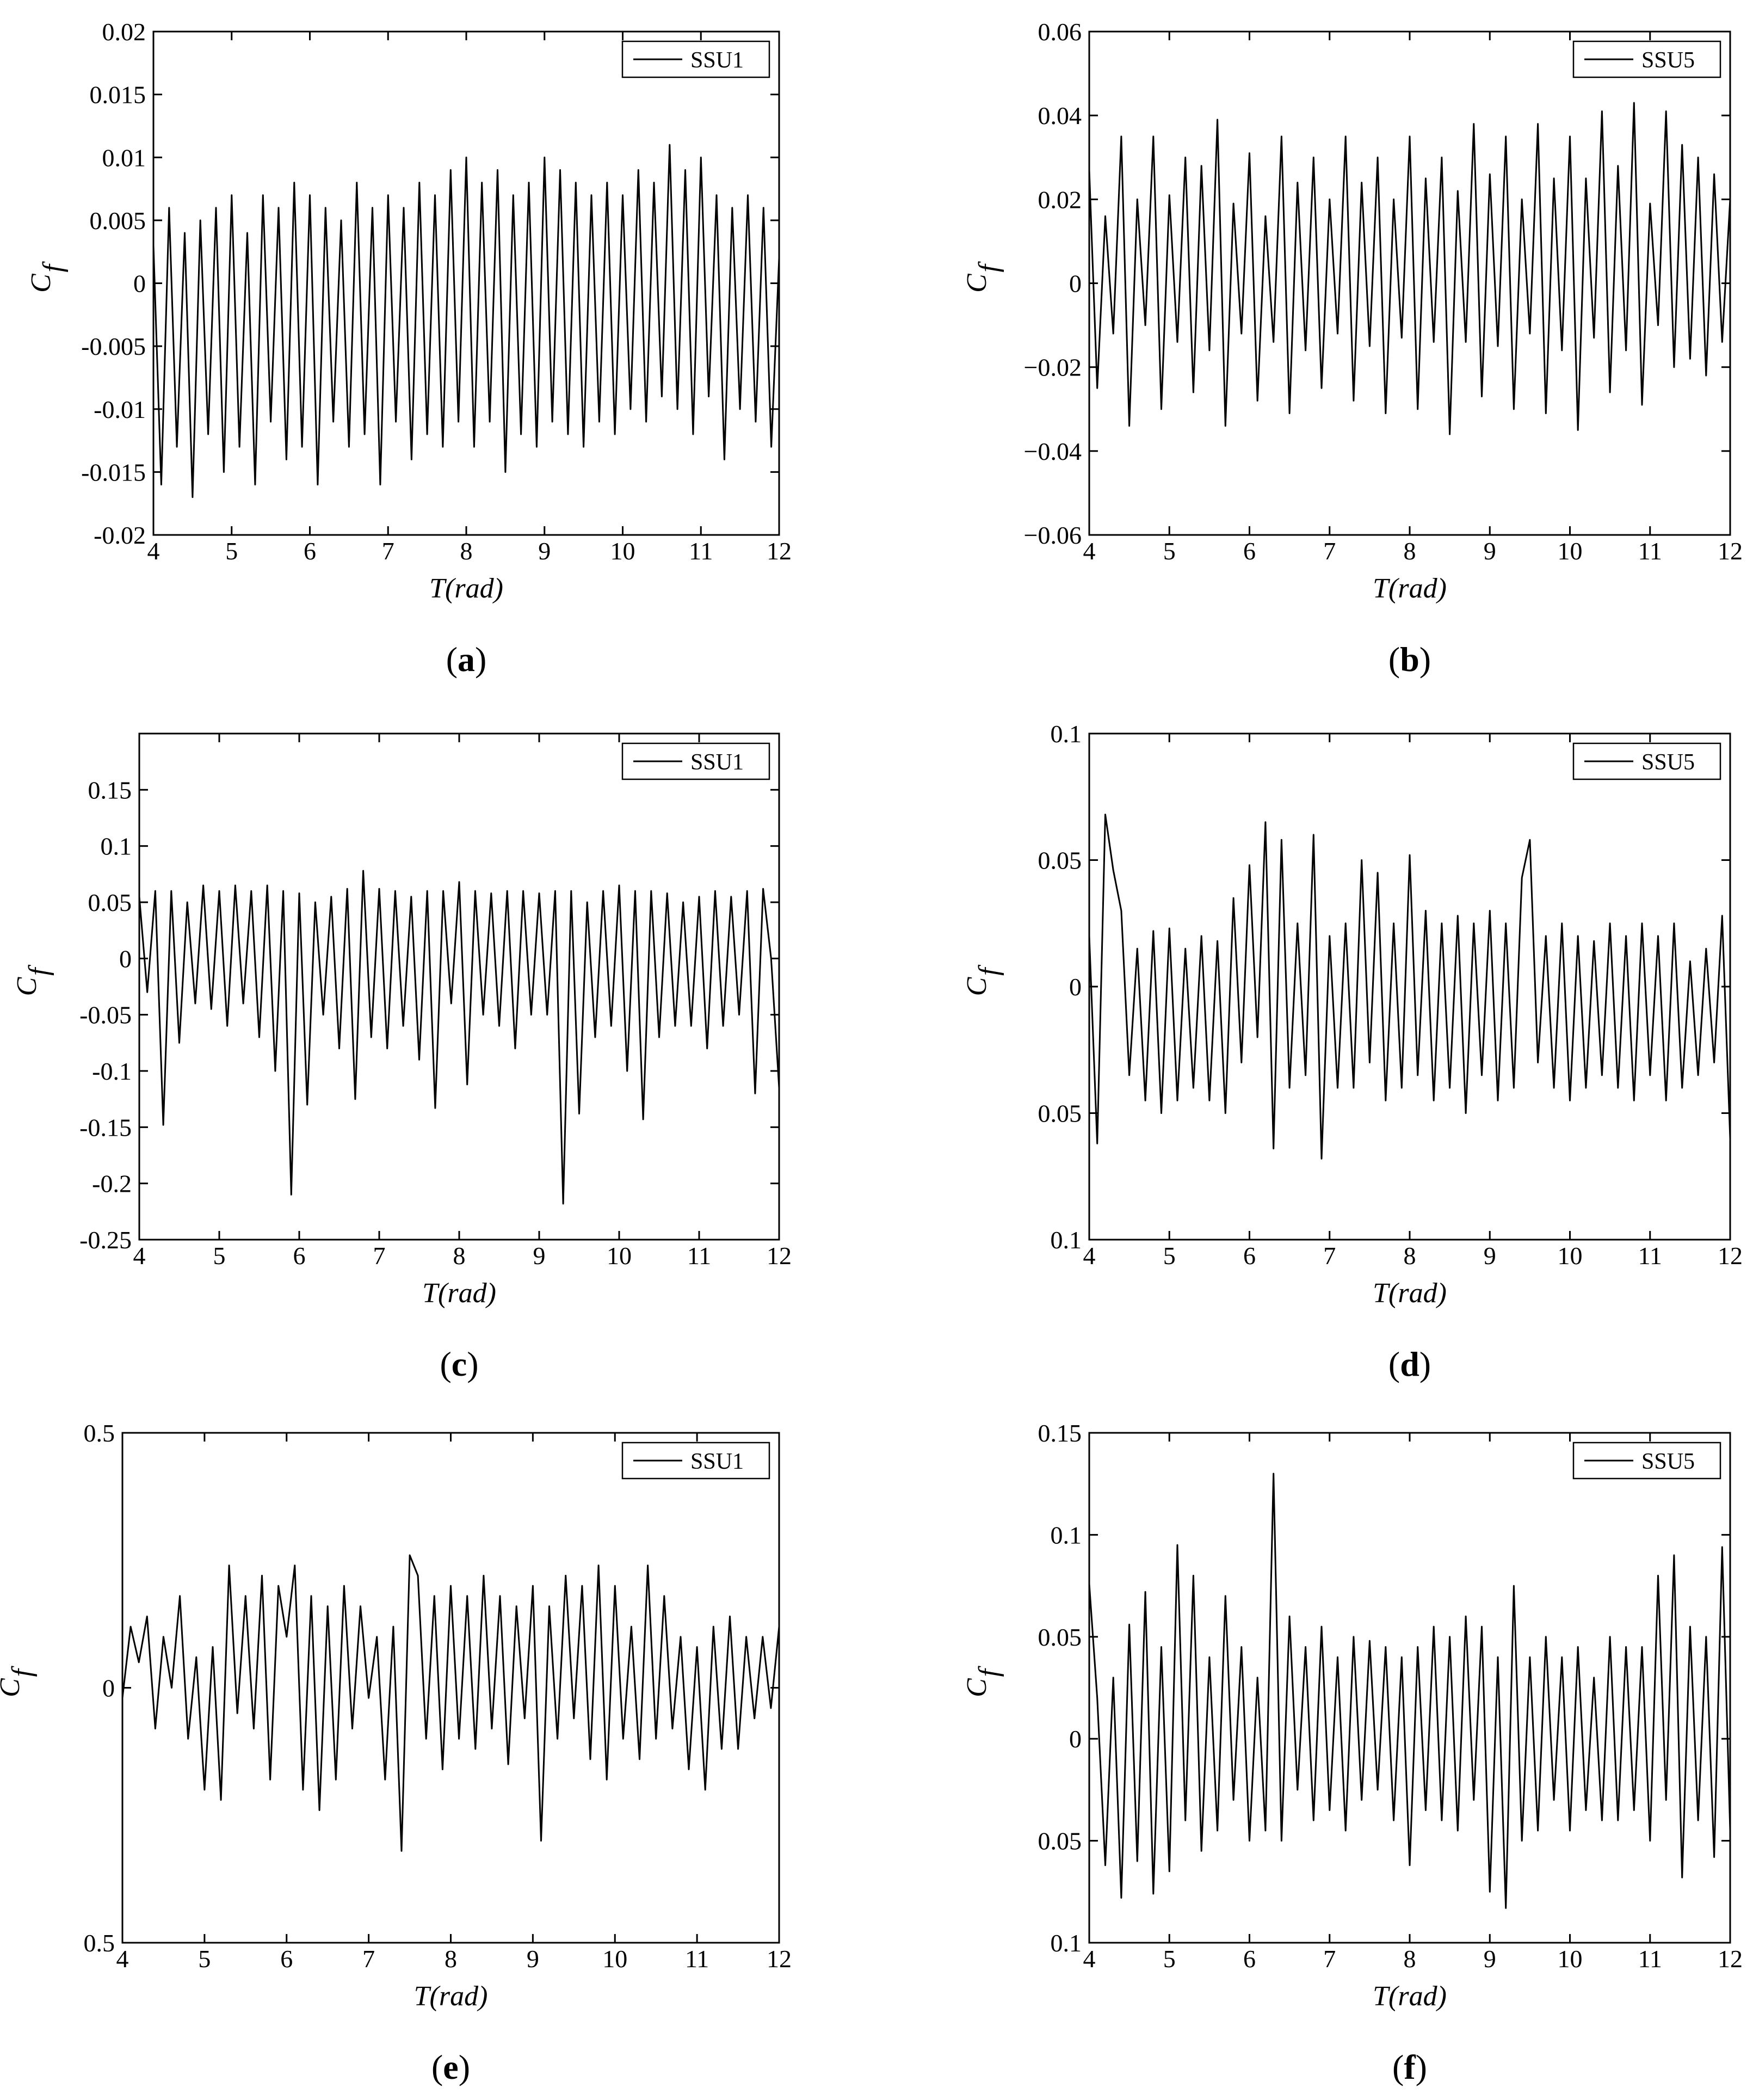 This screenshot has height=2100, width=1753. I want to click on y-tick-label: -0.2, so click(112, 1184).